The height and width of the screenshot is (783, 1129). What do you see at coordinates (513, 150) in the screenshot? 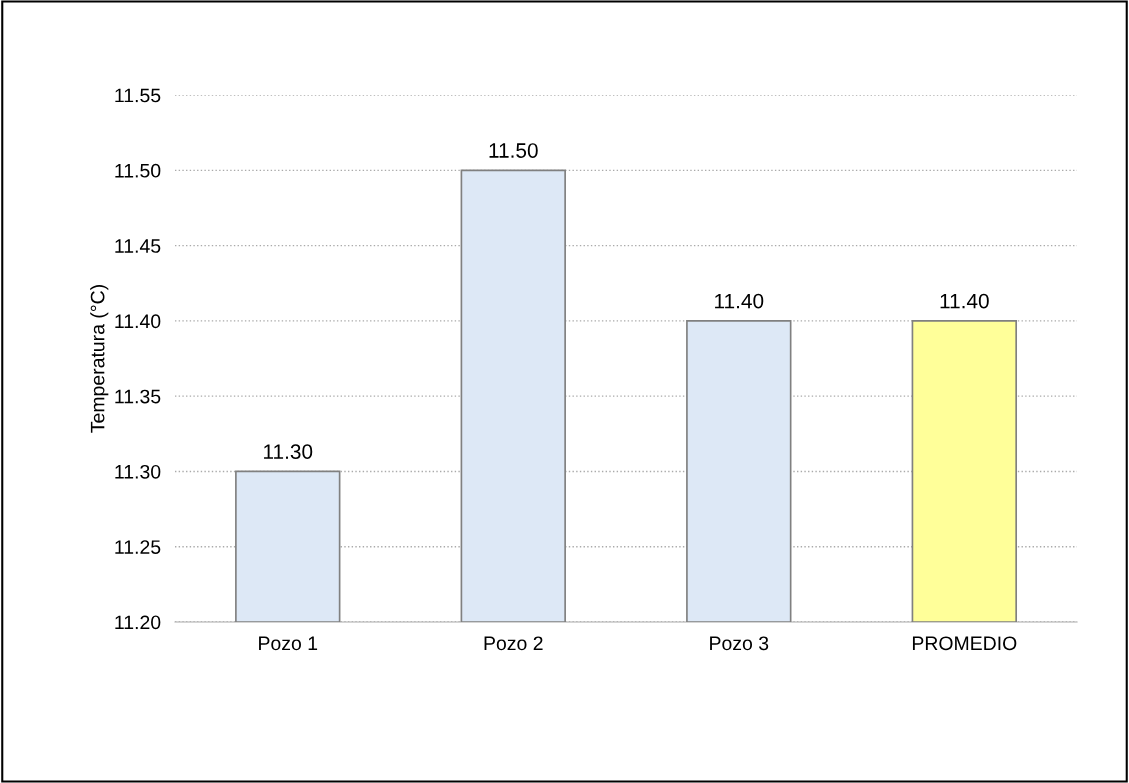
I see `data-label: 11.50` at bounding box center [513, 150].